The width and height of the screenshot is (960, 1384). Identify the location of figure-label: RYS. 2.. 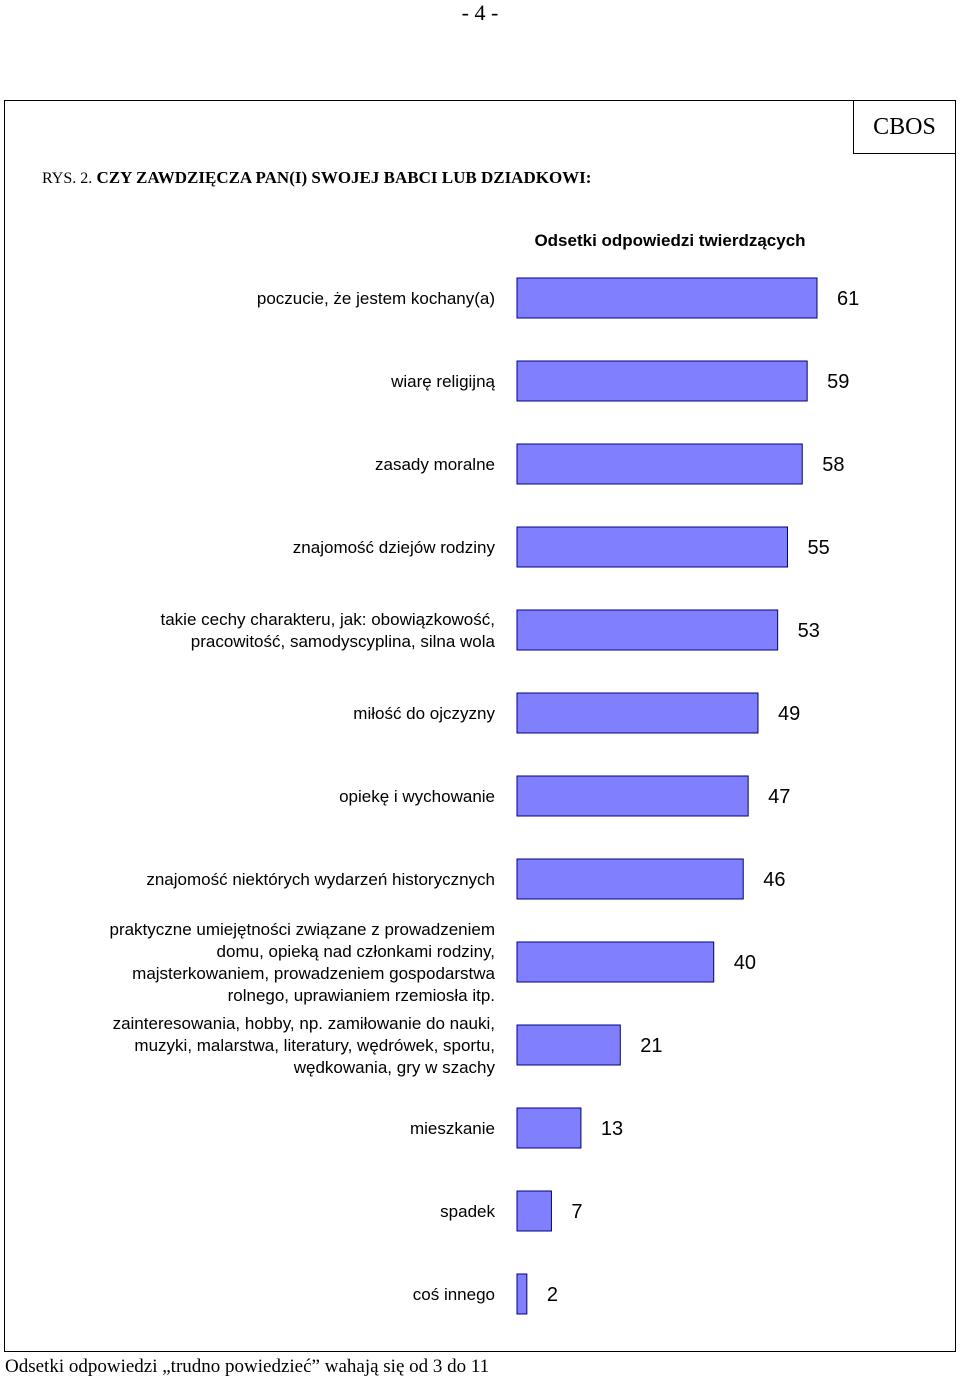
(67, 178).